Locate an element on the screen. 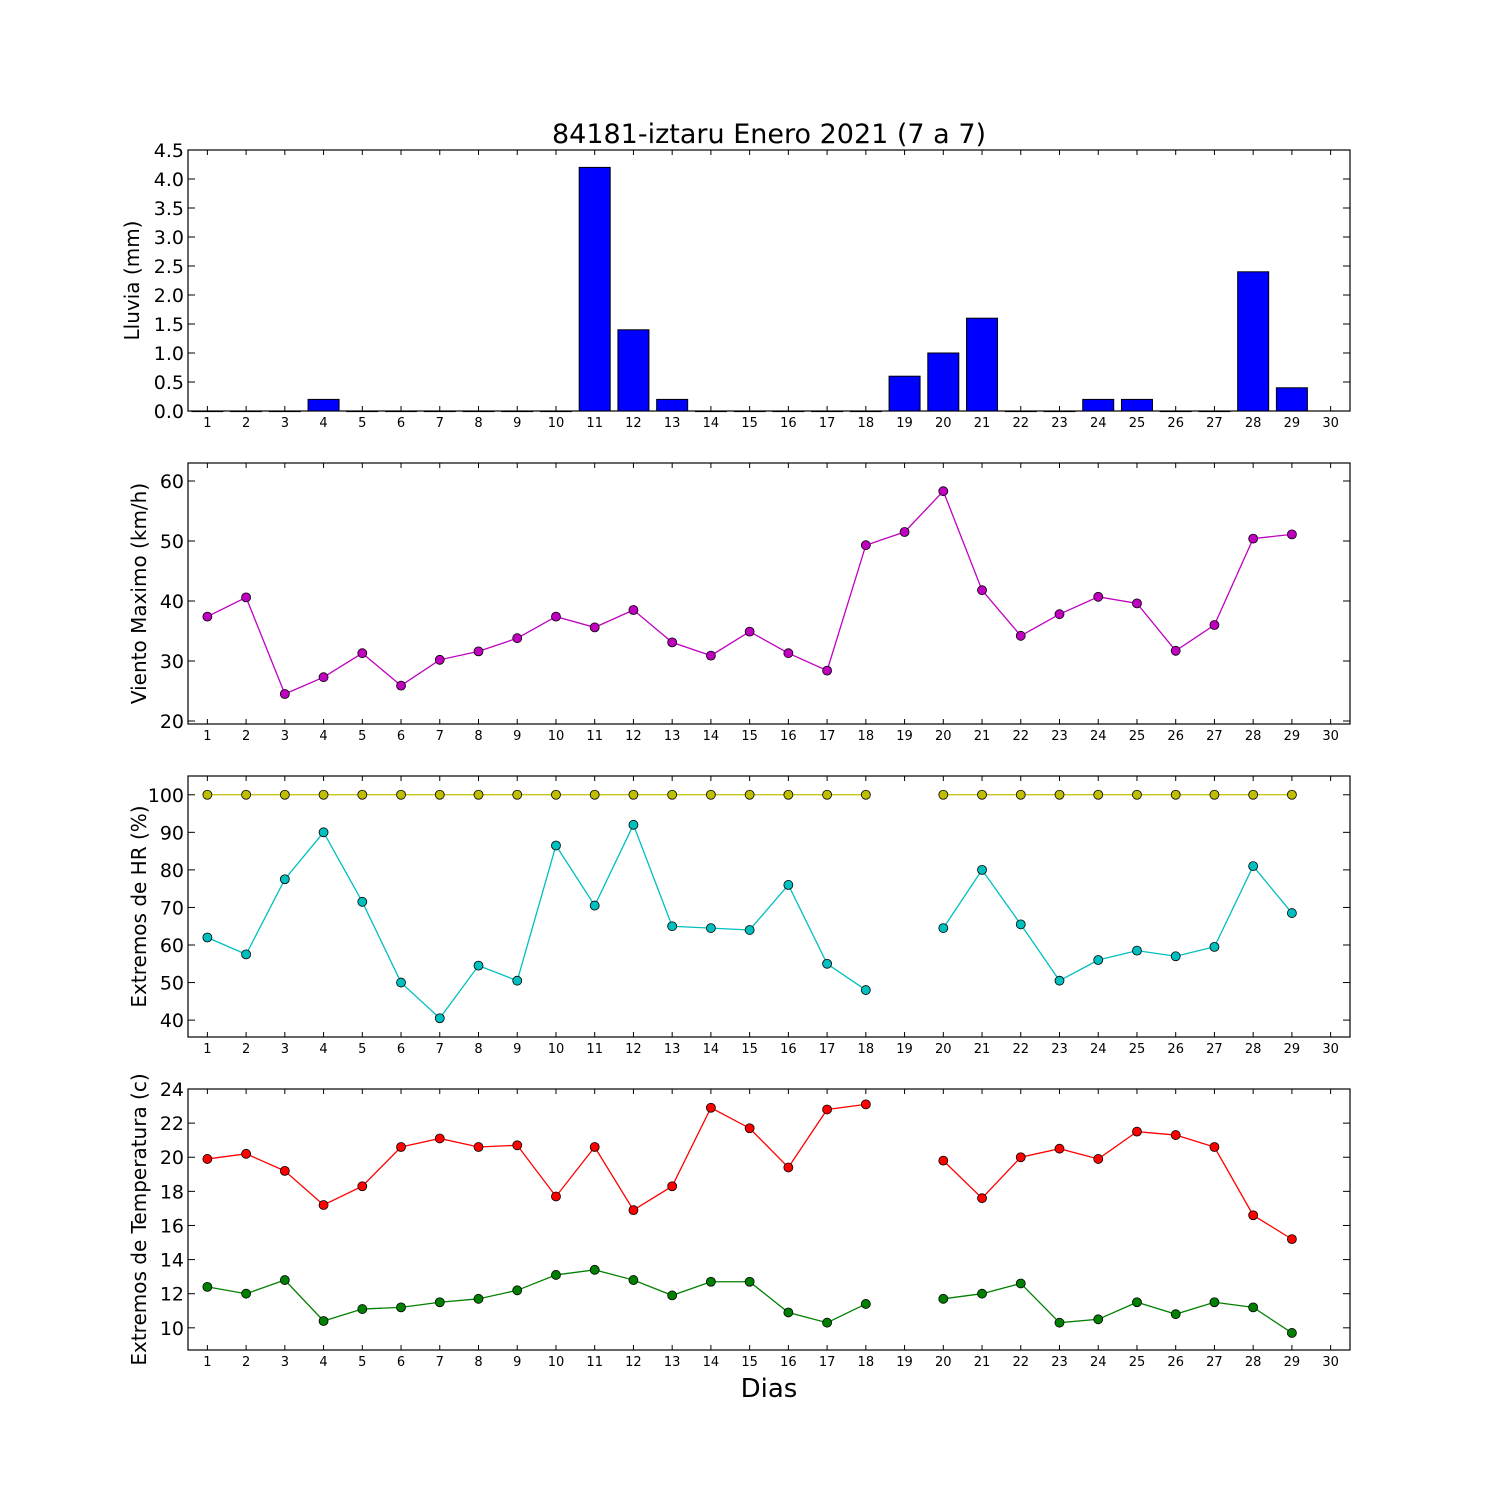  y-tick-label: 4.5 is located at coordinates (169, 151).